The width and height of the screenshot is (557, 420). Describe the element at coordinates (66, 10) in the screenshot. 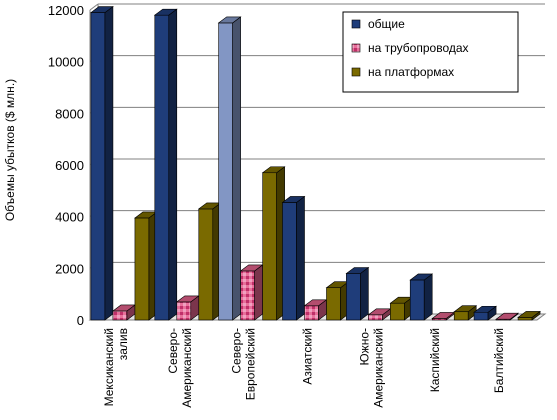

I see `y-tick-label: 12000` at that location.